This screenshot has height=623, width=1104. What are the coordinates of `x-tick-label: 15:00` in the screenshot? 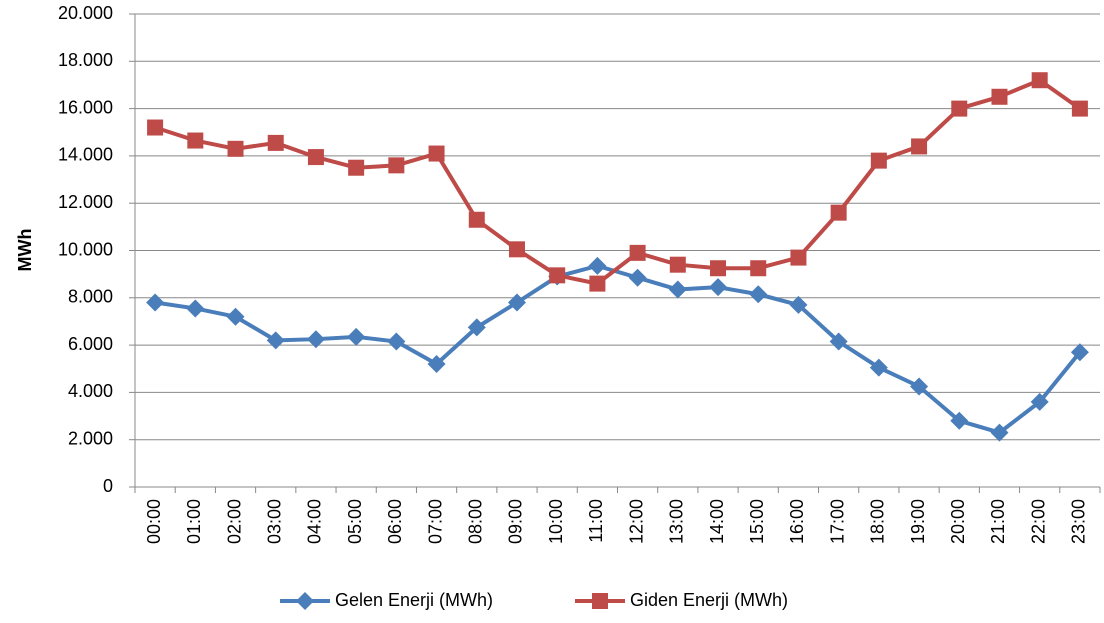 It's located at (757, 521).